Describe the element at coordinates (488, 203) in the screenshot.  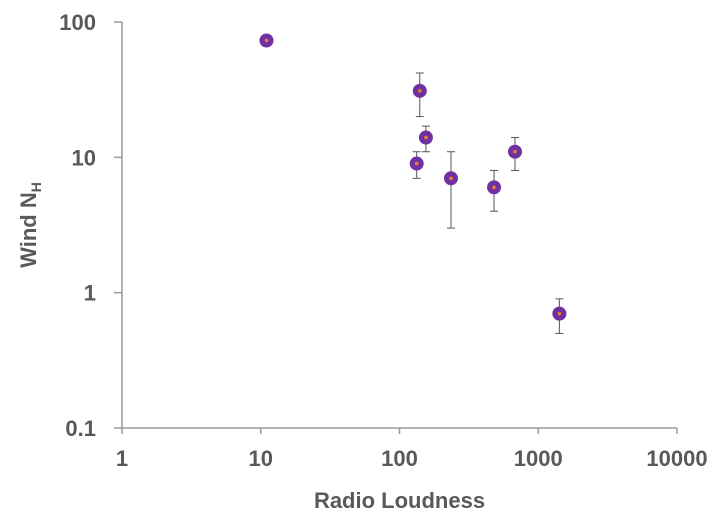
I see `error-bars` at that location.